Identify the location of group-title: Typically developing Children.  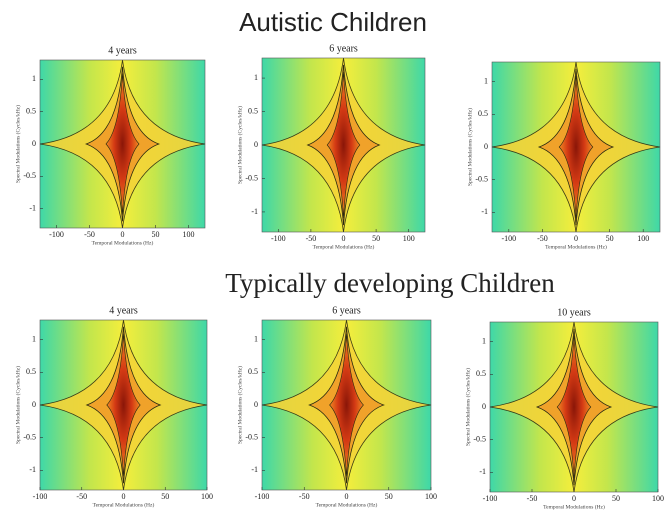
(390, 283).